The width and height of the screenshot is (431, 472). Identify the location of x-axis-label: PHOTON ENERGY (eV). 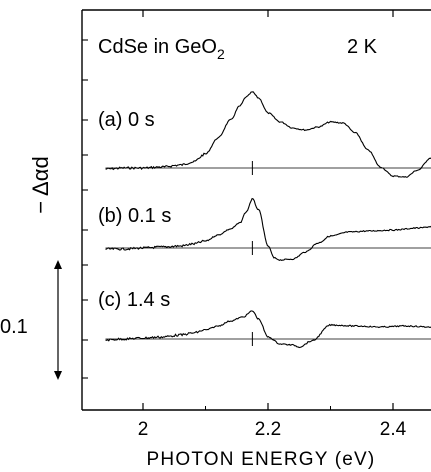
(261, 459).